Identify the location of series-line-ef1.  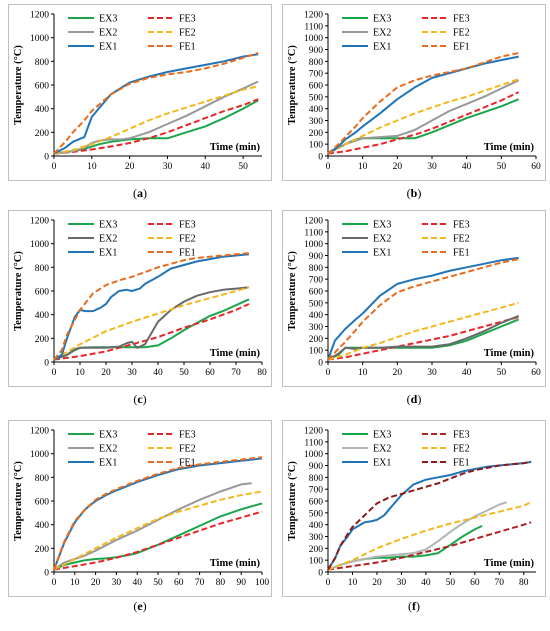
(423, 103).